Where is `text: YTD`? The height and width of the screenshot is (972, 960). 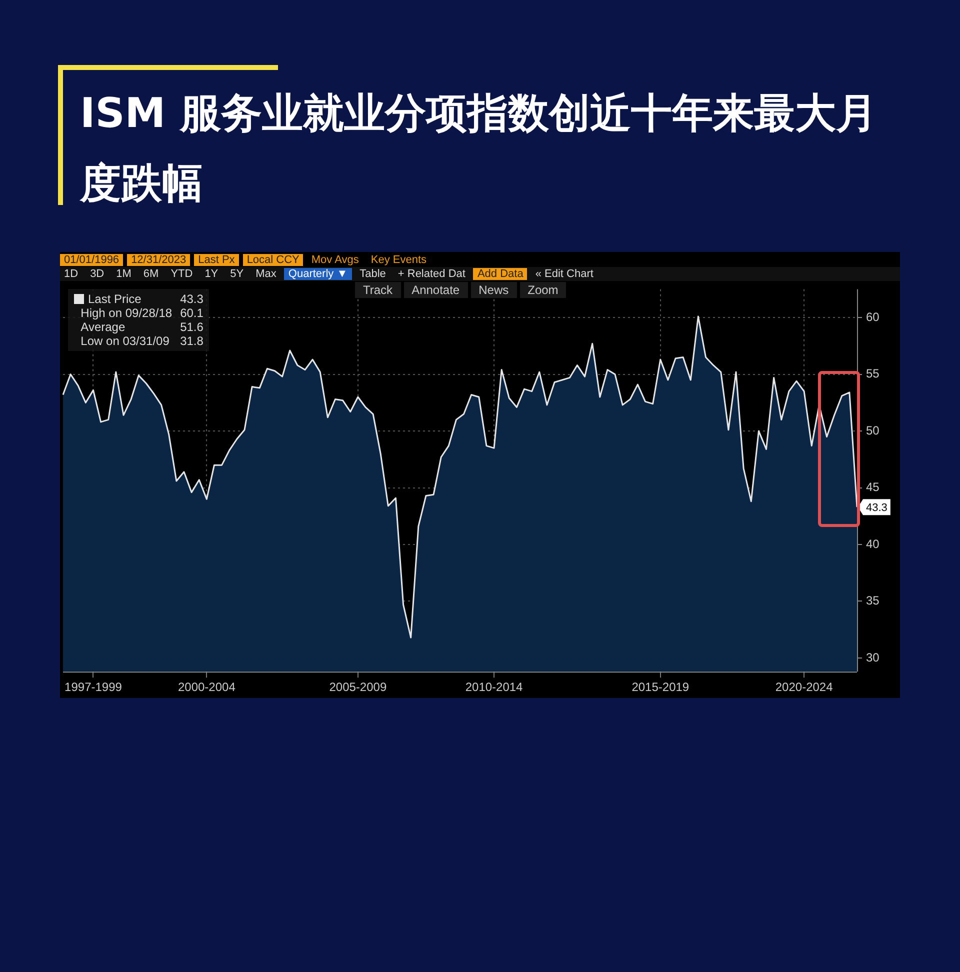
text: YTD is located at coordinates (182, 274).